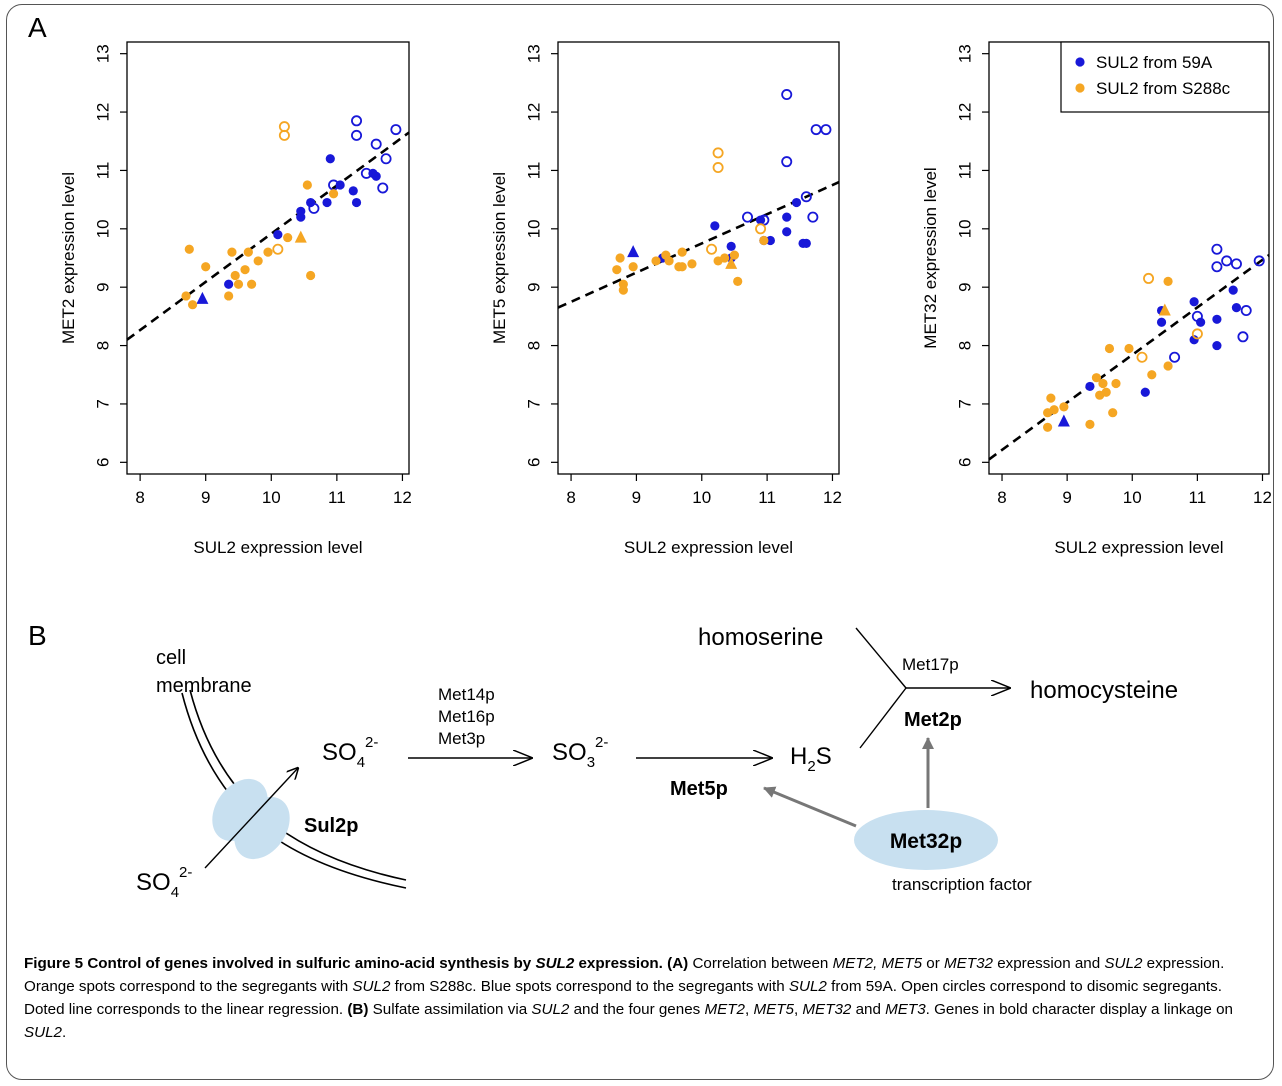 The image size is (1282, 1086). What do you see at coordinates (926, 840) in the screenshot?
I see `met32p-ellipse` at bounding box center [926, 840].